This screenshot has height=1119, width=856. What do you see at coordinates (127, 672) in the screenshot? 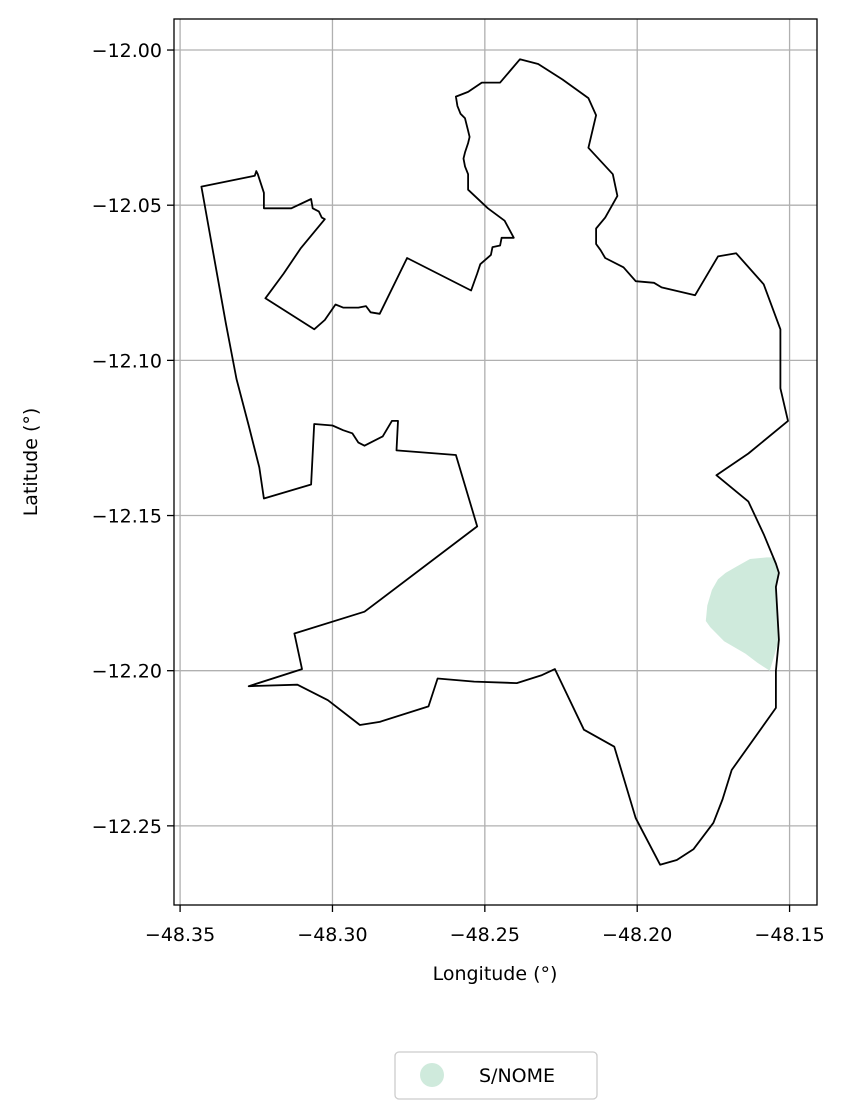
I see `y-tick-label: −12.20` at bounding box center [127, 672].